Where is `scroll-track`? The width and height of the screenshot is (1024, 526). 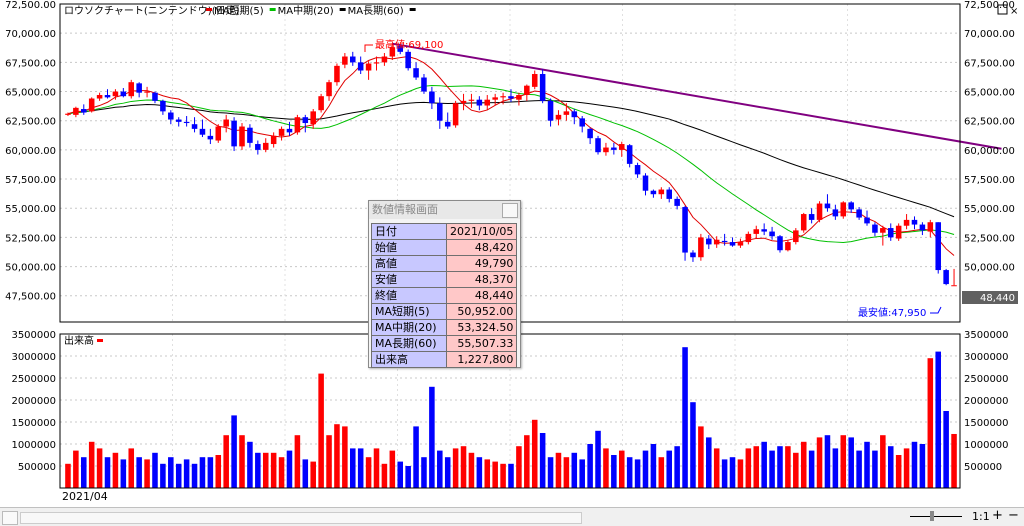
scroll-track is located at coordinates (301, 518).